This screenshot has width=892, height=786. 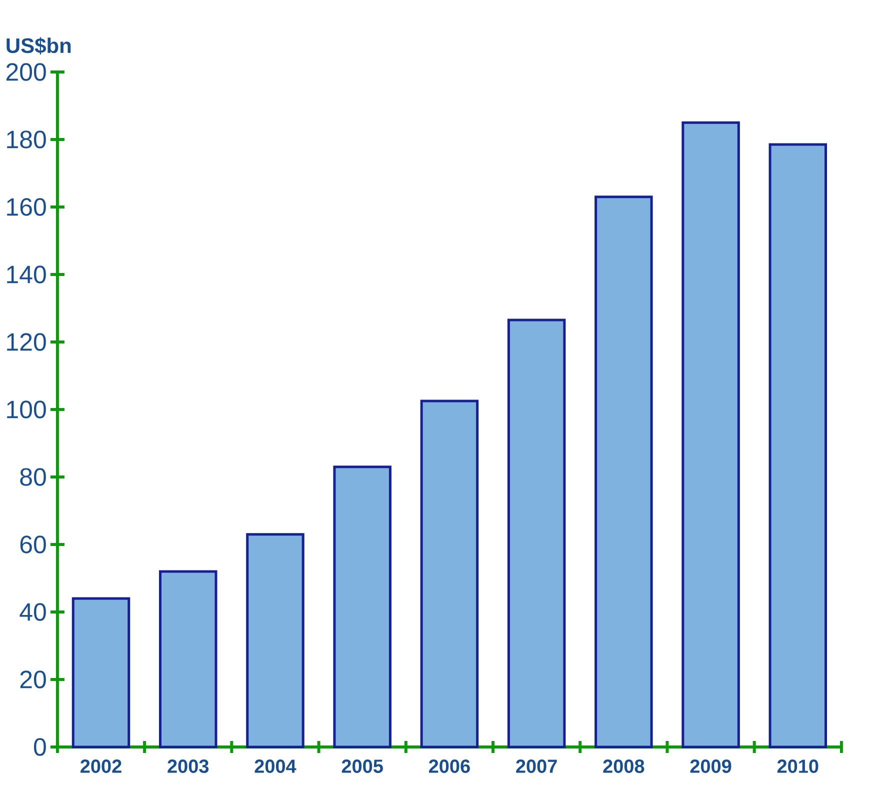 What do you see at coordinates (797, 766) in the screenshot?
I see `x-tick-label: 2010` at bounding box center [797, 766].